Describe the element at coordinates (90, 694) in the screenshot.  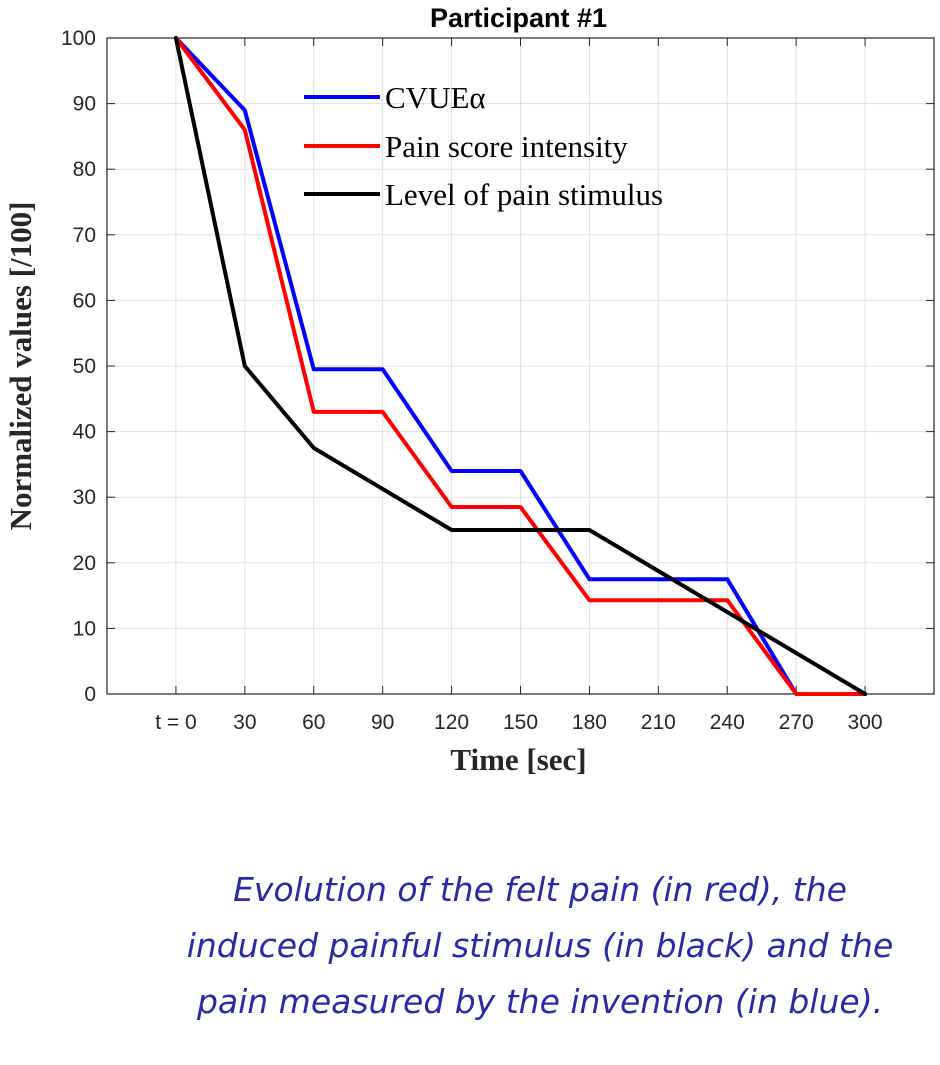
I see `y-tick-label: 0` at that location.